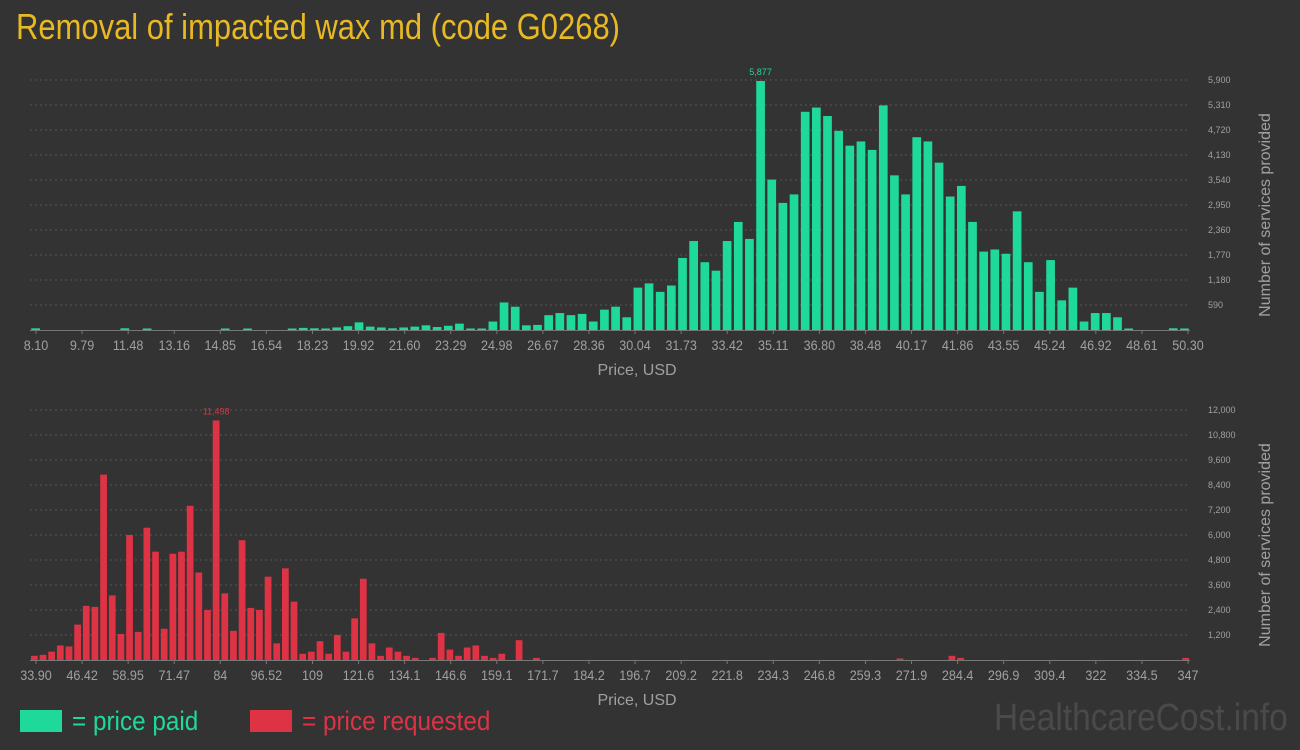  What do you see at coordinates (634, 345) in the screenshot?
I see `x-tick-label: 30.04` at bounding box center [634, 345].